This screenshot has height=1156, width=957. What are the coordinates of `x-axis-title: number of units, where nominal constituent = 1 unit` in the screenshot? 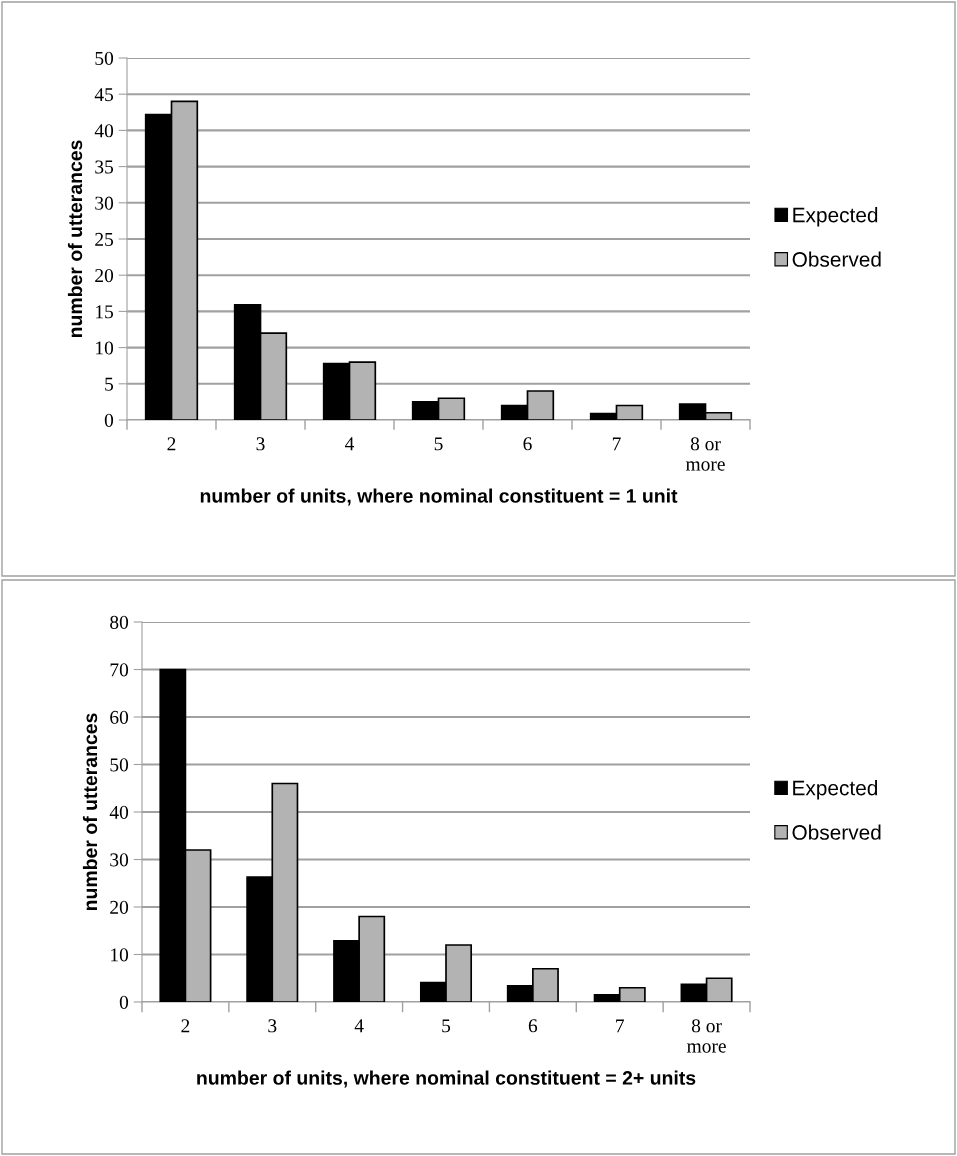 It's located at (439, 497).